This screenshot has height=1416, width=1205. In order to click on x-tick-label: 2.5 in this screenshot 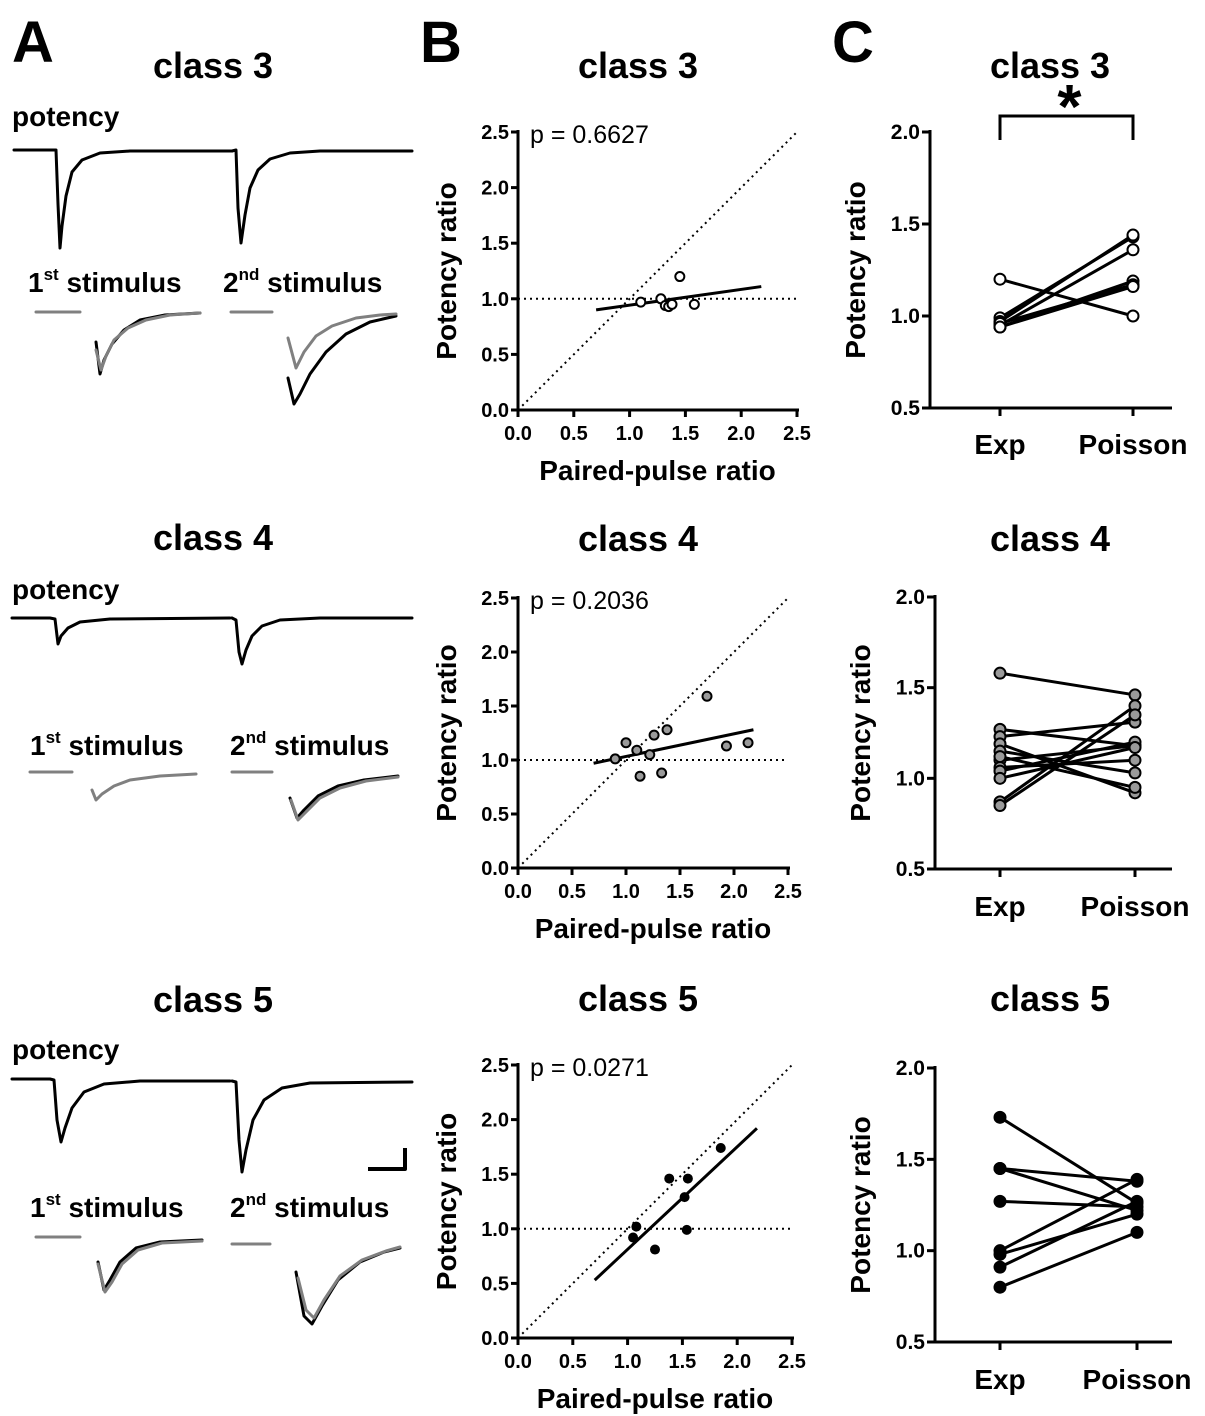, I will do `click(788, 892)`.